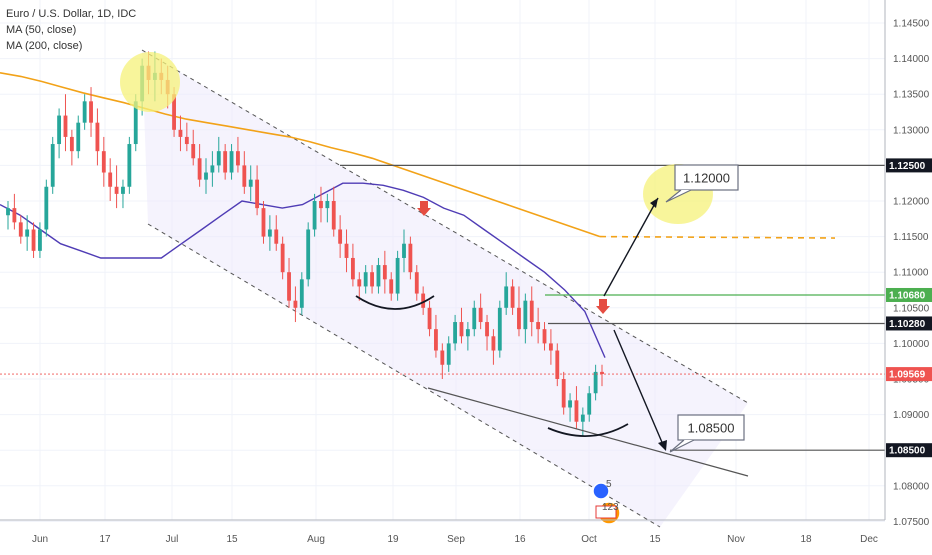 The image size is (932, 555). I want to click on projection-arrow-down, so click(639, 388).